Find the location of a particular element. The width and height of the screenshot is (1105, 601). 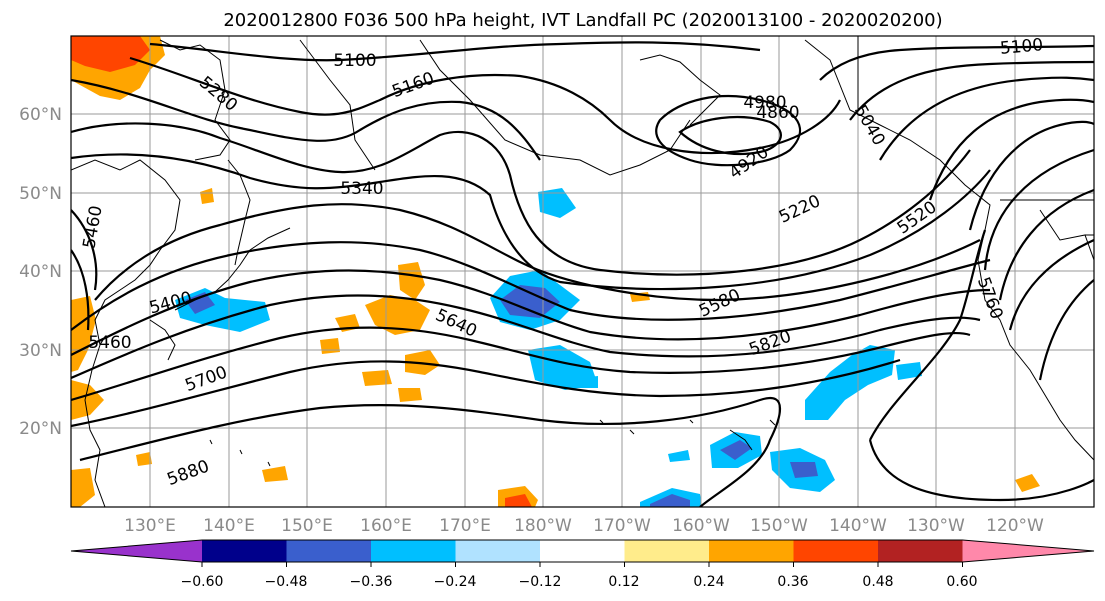

latitude-labels: 60°N 50°N 40°N 30°N 20°N is located at coordinates (40, 272).